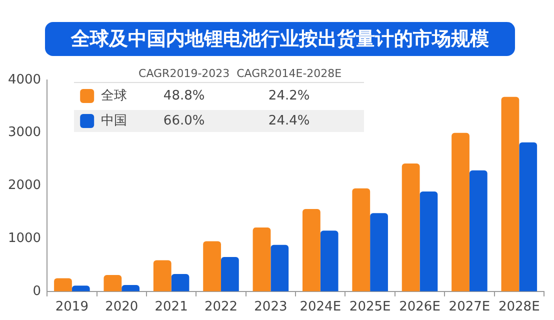 The height and width of the screenshot is (320, 554). Describe the element at coordinates (289, 73) in the screenshot. I see `text: CAGR2014E-2028E` at that location.